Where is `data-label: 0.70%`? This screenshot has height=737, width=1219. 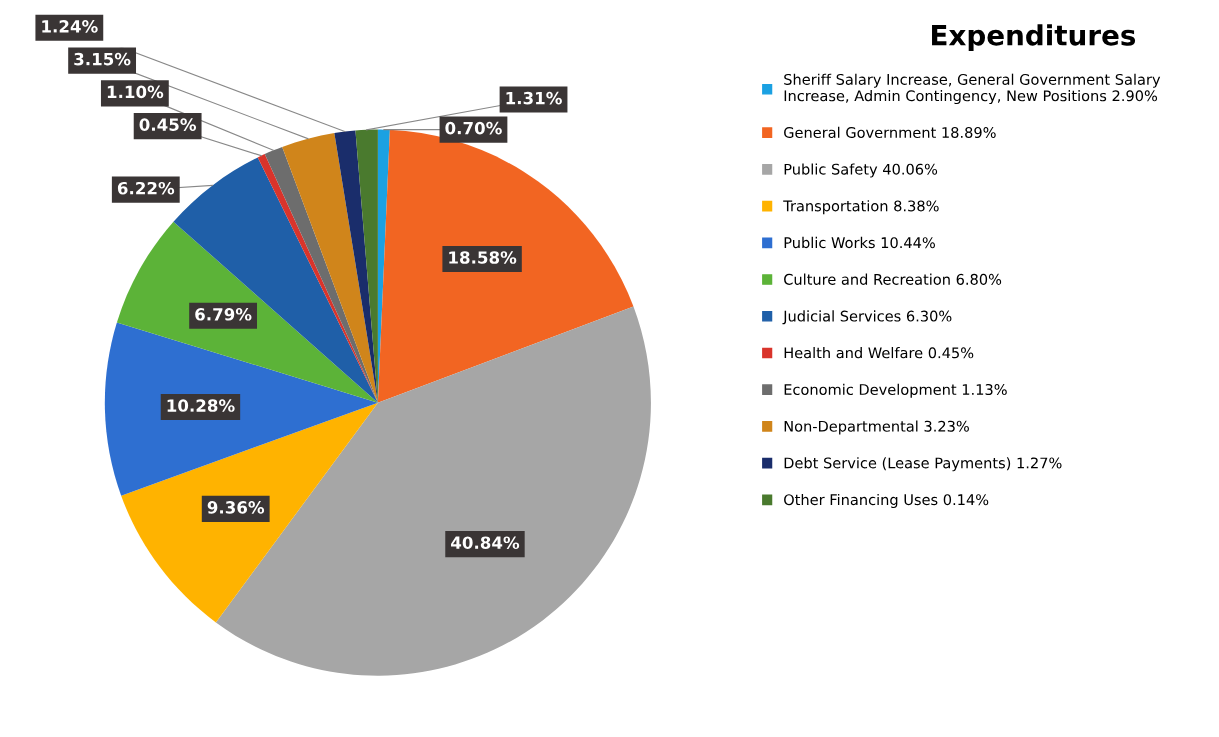
data-label: 0.70% is located at coordinates (473, 128).